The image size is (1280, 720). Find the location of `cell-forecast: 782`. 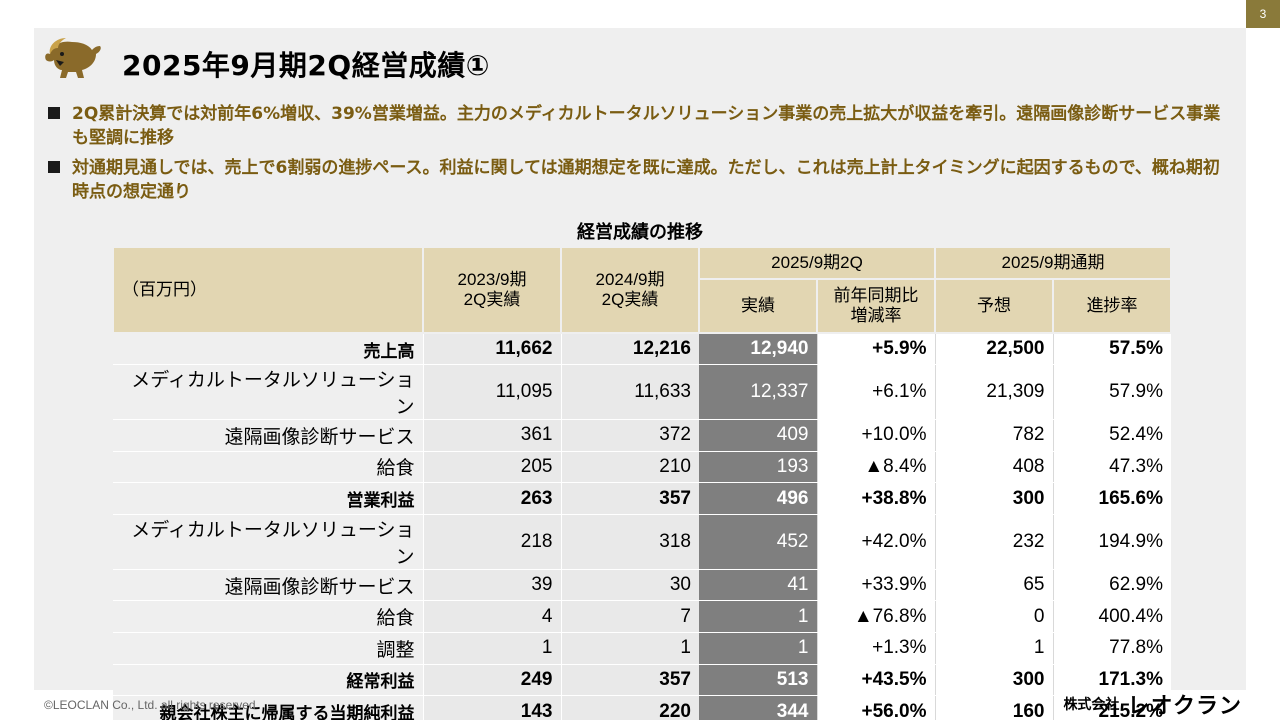

cell-forecast: 782 is located at coordinates (993, 435).